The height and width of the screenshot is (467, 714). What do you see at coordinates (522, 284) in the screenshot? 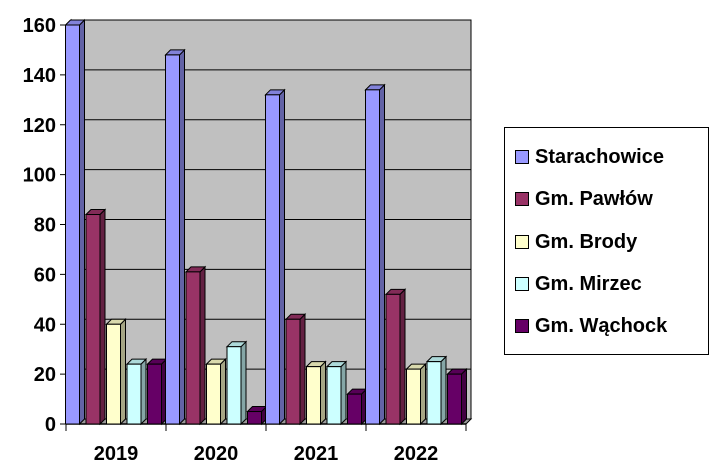
I see `legend-swatch-gm-mirzec` at bounding box center [522, 284].